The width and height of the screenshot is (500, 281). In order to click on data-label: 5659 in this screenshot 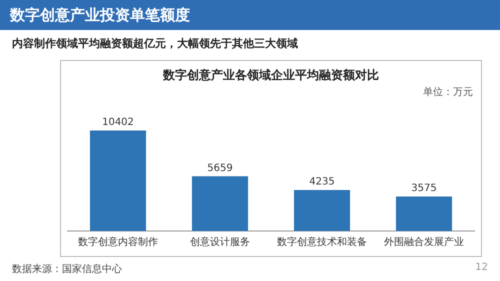, I will do `click(220, 168)`.